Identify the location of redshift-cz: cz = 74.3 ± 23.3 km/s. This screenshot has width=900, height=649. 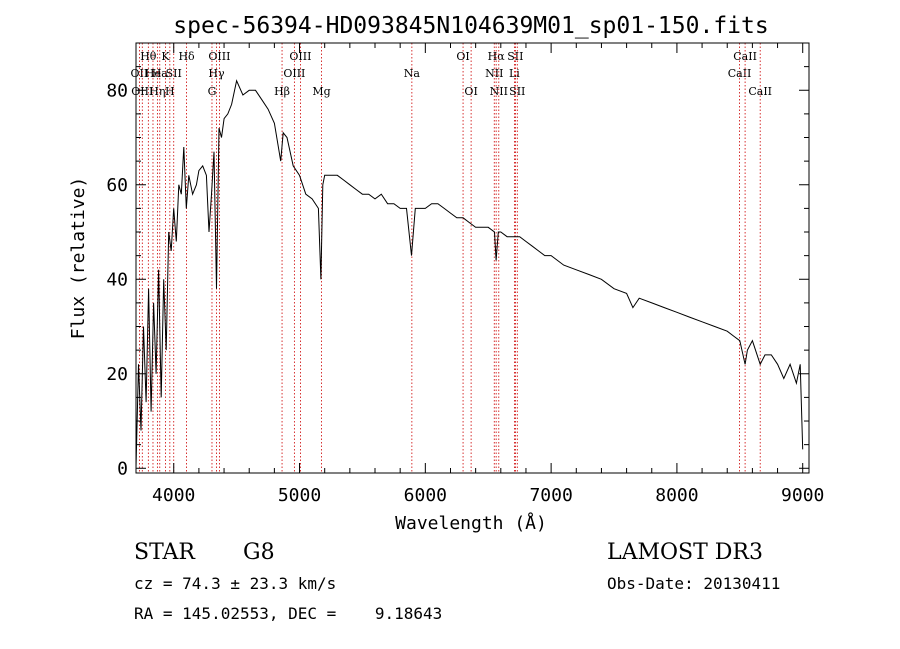
(235, 583).